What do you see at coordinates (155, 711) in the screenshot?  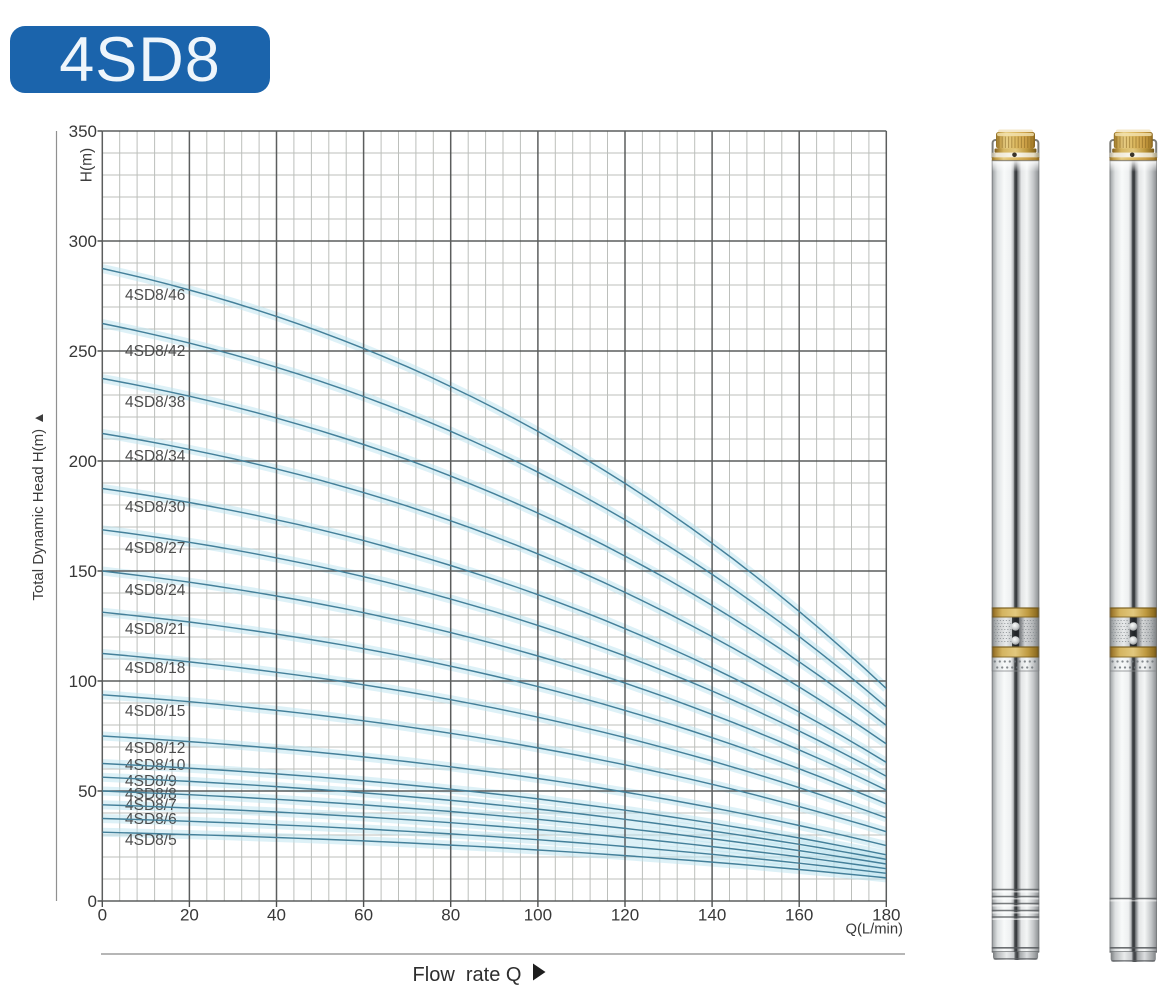 I see `svg-text: 4SD8/15` at bounding box center [155, 711].